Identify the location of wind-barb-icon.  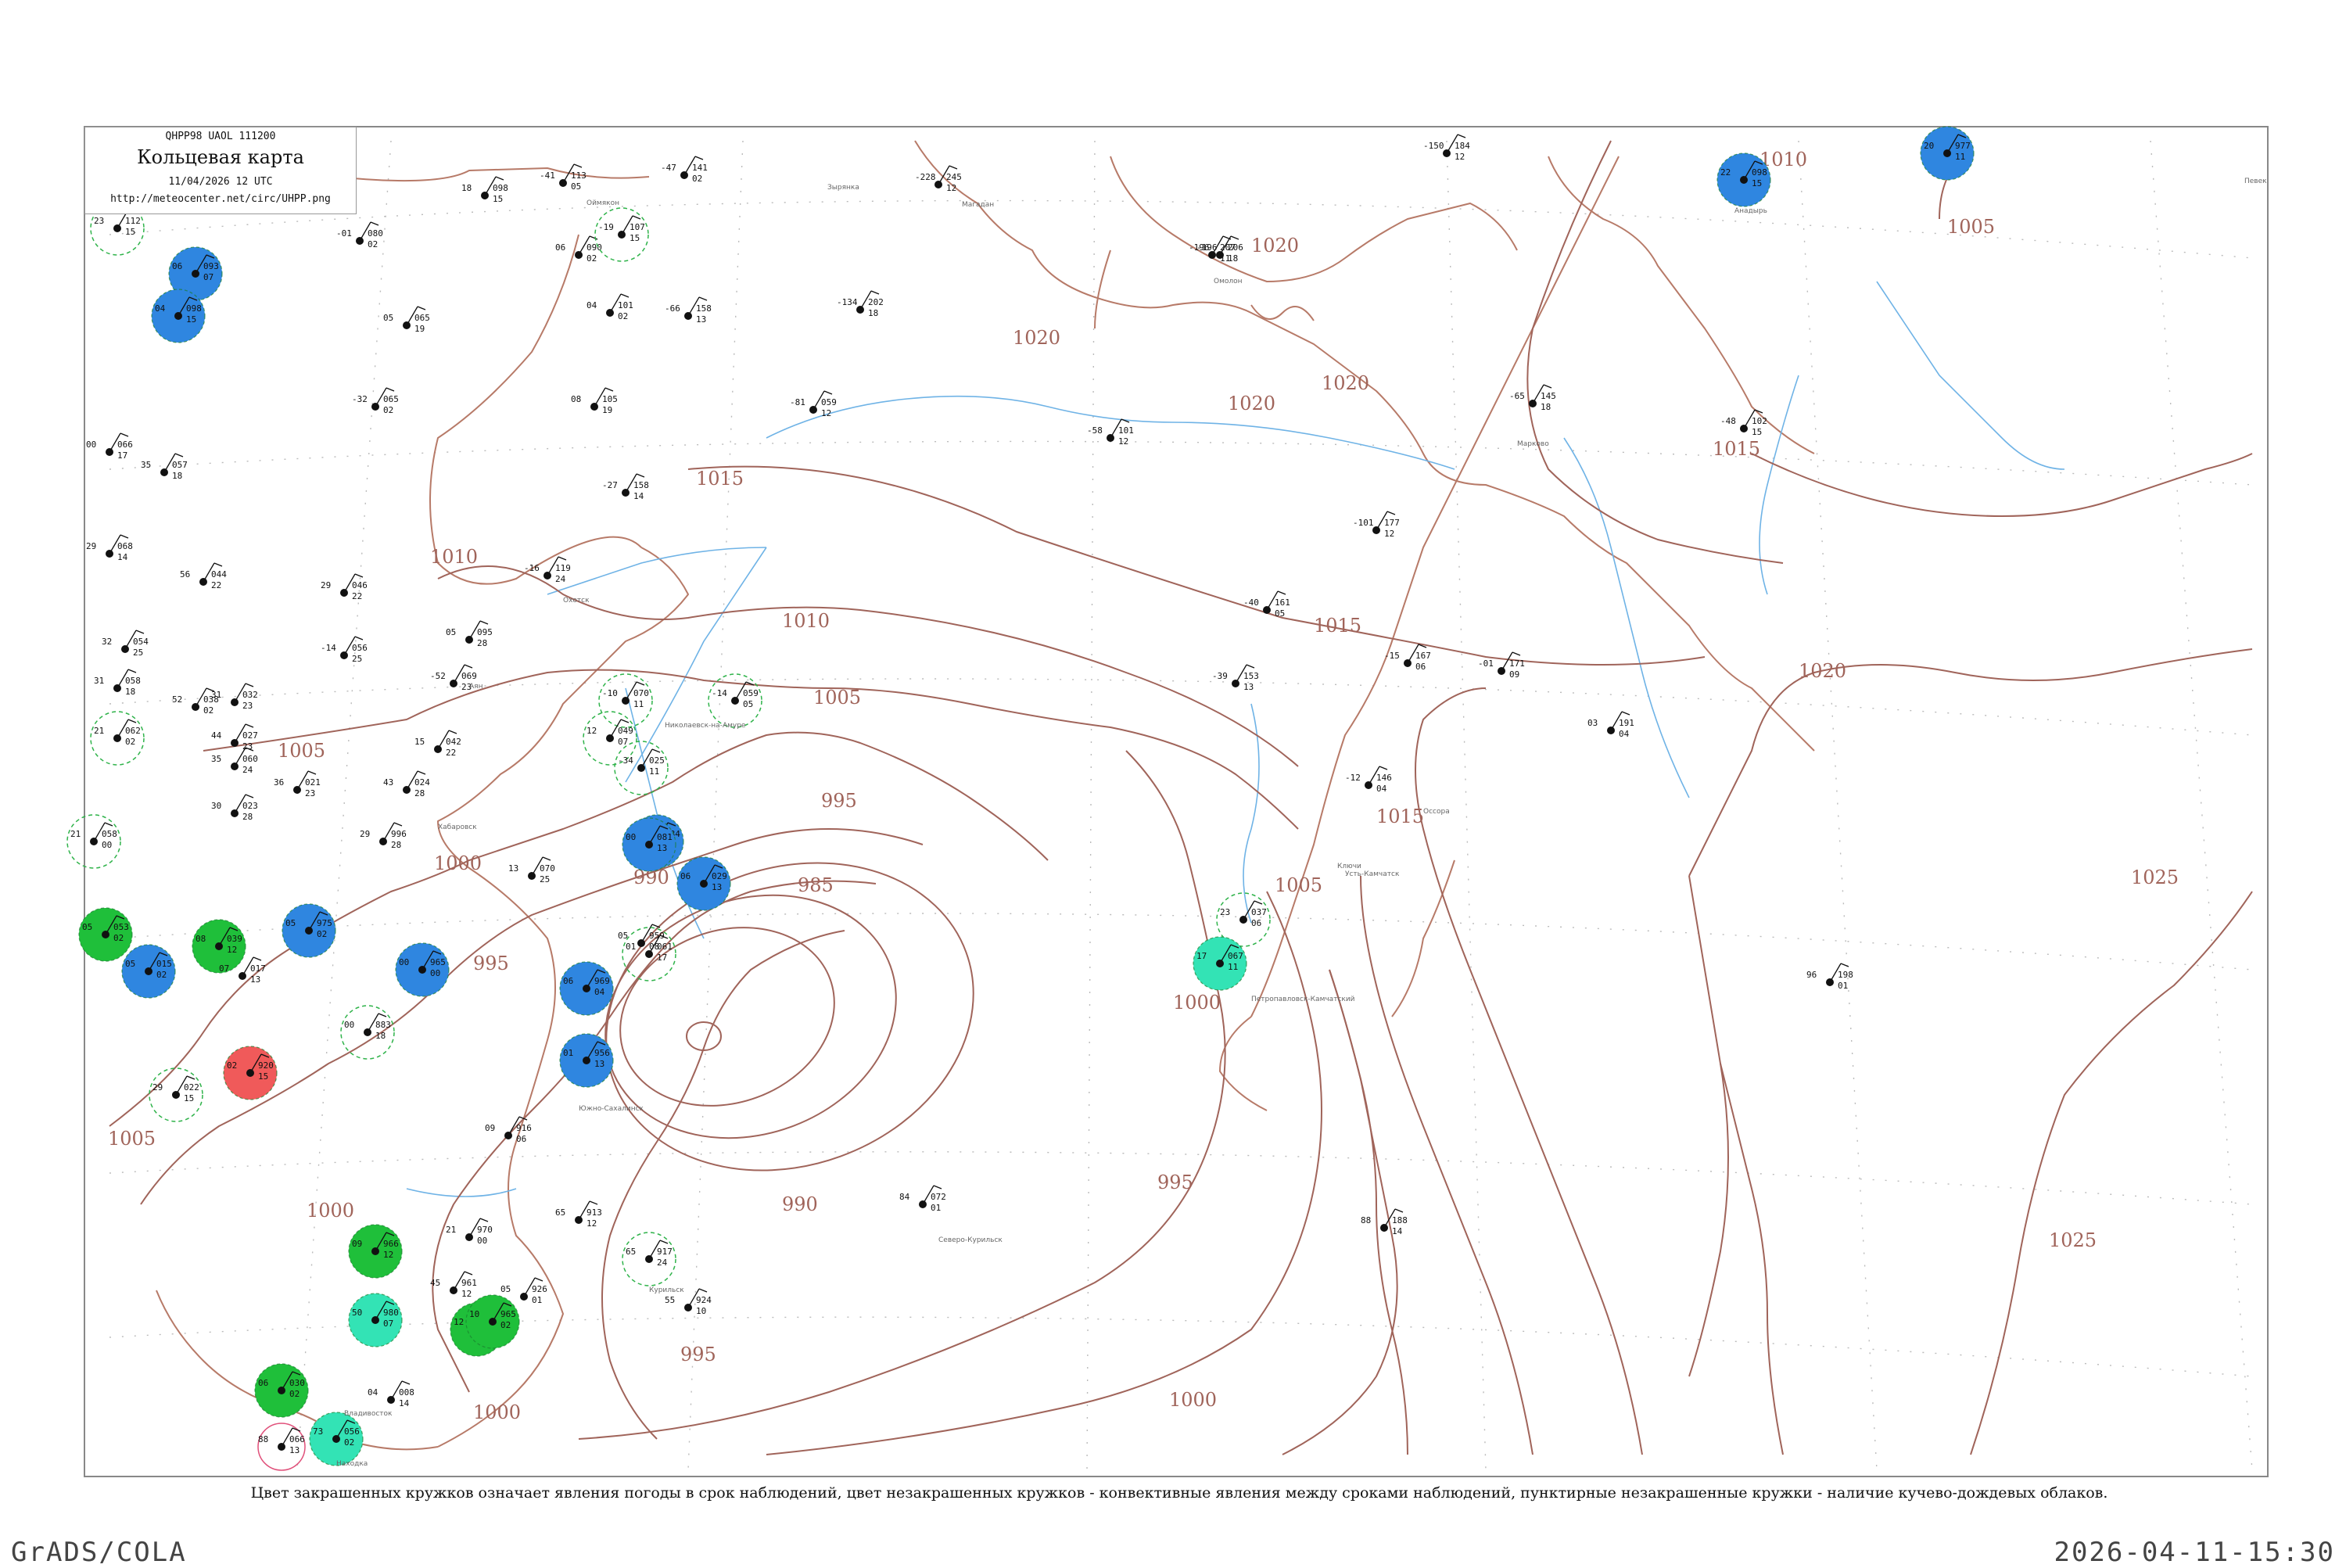
(1249, 910).